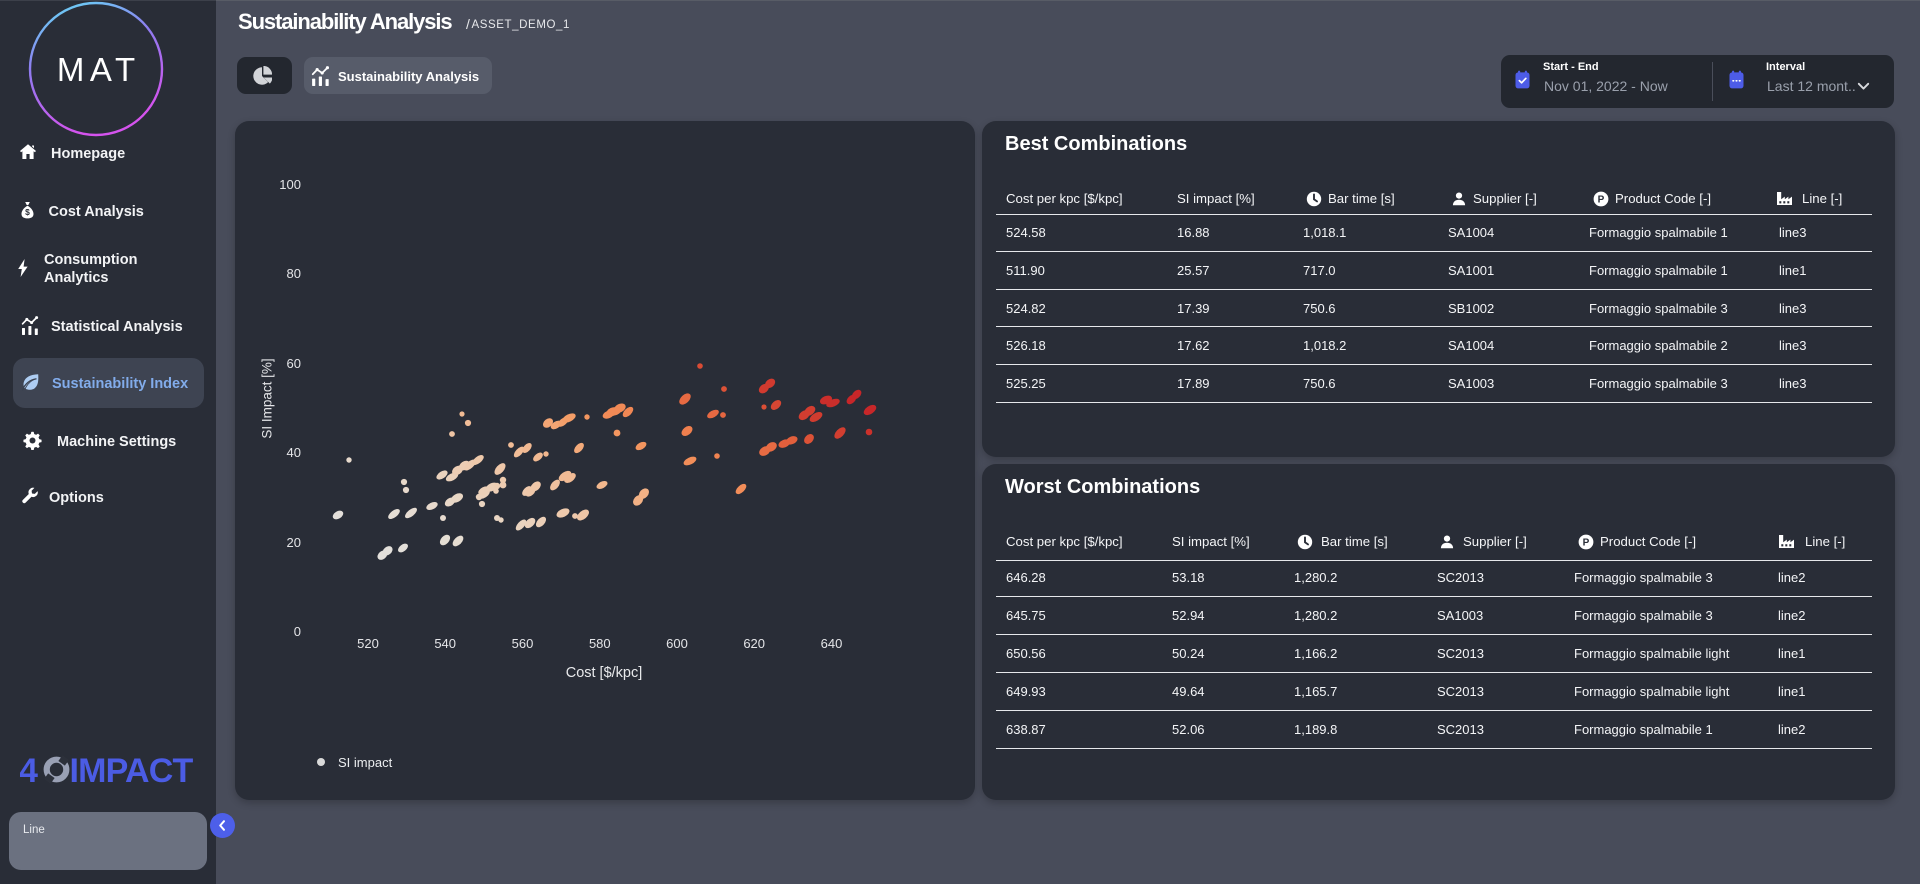 This screenshot has height=884, width=1920. Describe the element at coordinates (29, 770) in the screenshot. I see `svg-text: 4` at that location.